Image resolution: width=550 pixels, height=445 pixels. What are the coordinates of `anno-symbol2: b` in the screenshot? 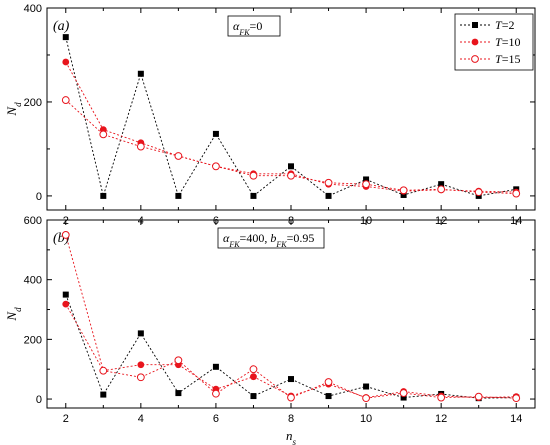 It's located at (273, 238).